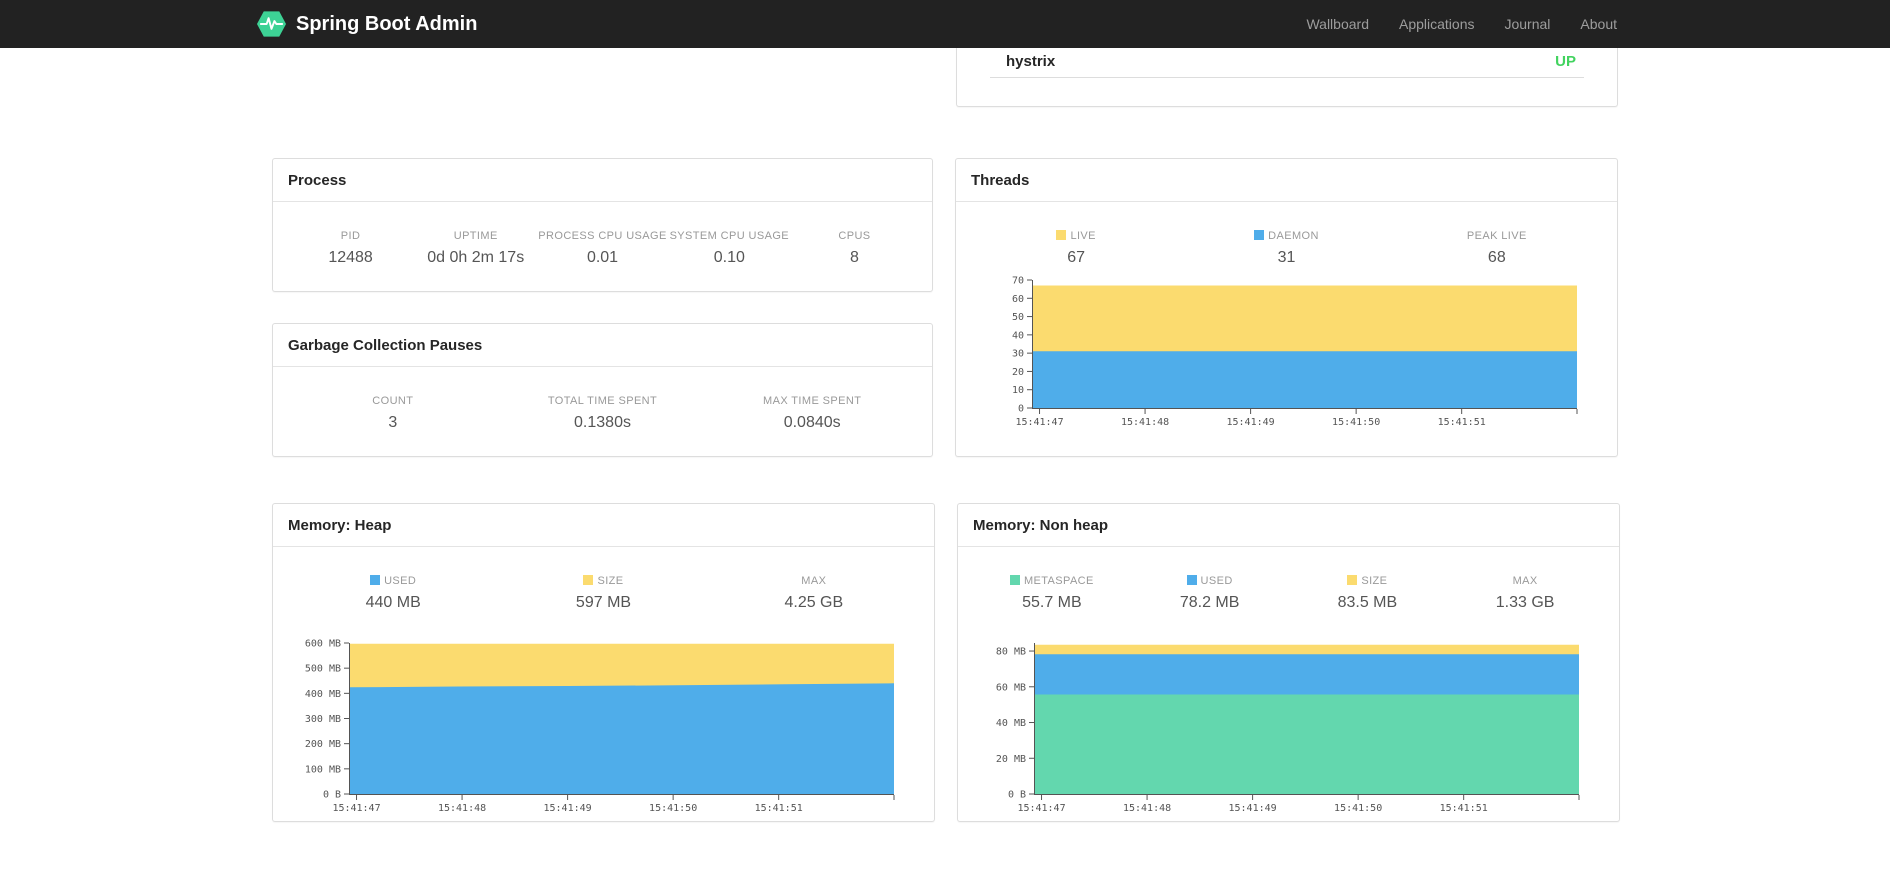 The image size is (1890, 892). I want to click on metric-count: COUNT 3, so click(393, 413).